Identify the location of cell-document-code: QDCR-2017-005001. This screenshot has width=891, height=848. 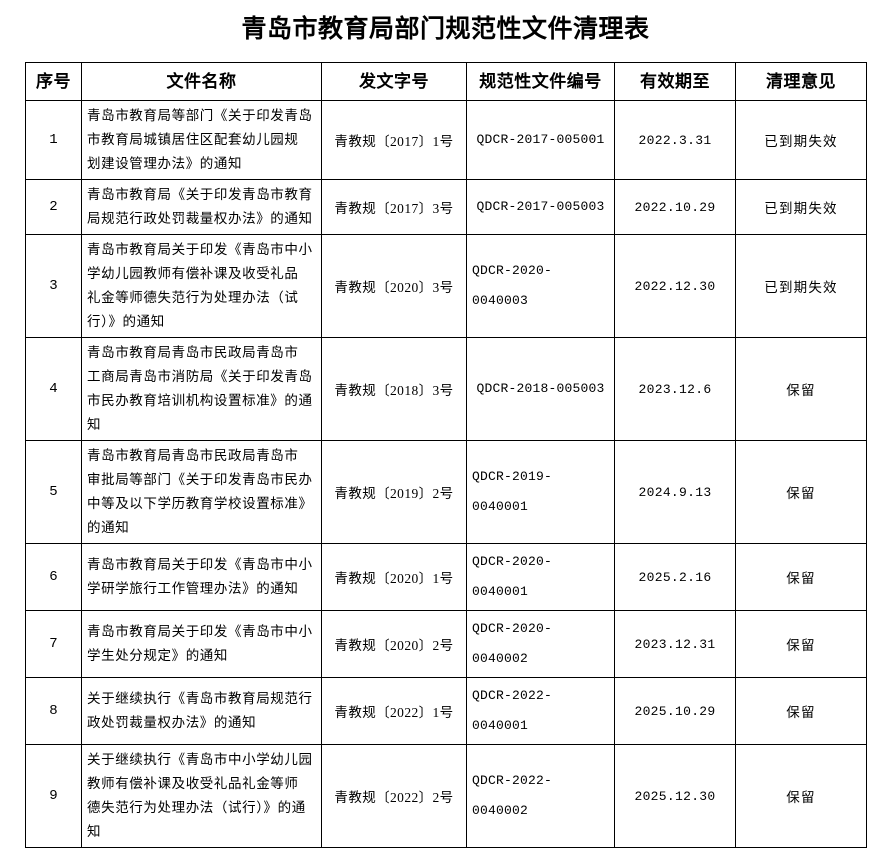
(540, 140).